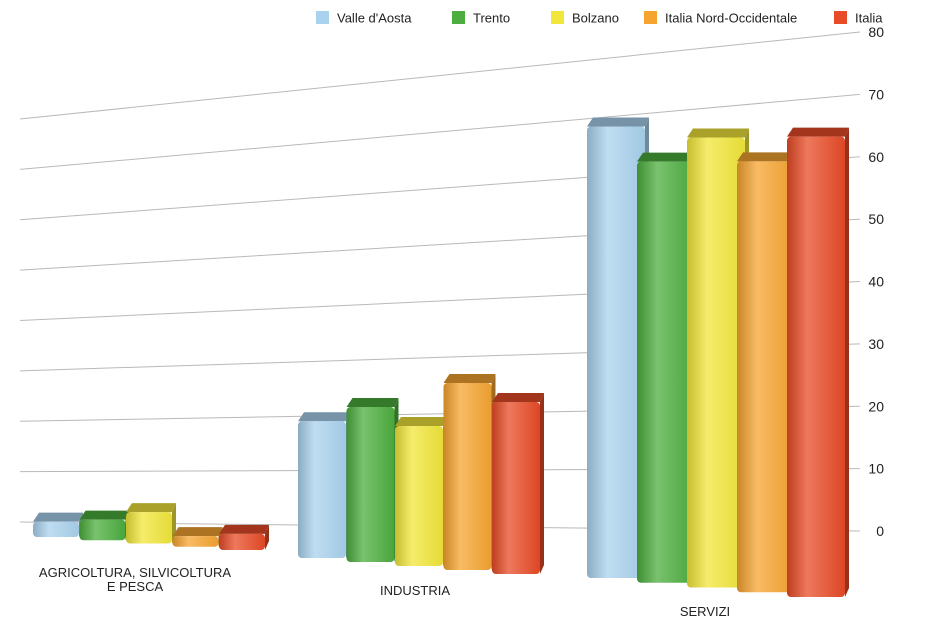  I want to click on legend-label: Italia, so click(869, 18).